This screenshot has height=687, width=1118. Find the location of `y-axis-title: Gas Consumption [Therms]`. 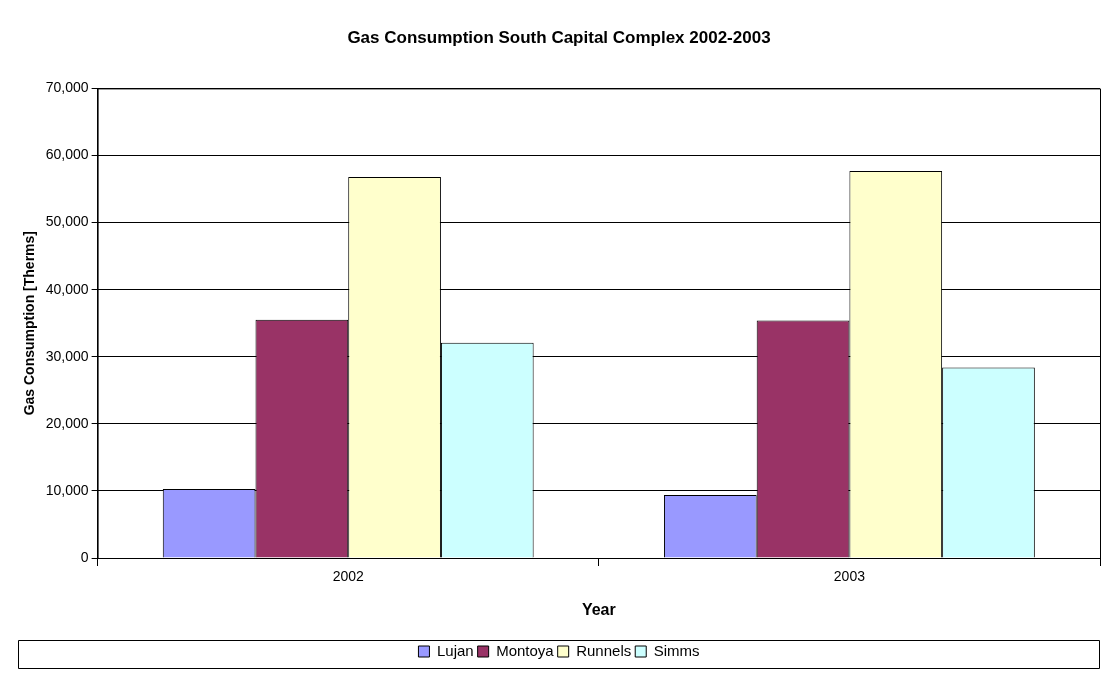

y-axis-title: Gas Consumption [Therms] is located at coordinates (29, 323).